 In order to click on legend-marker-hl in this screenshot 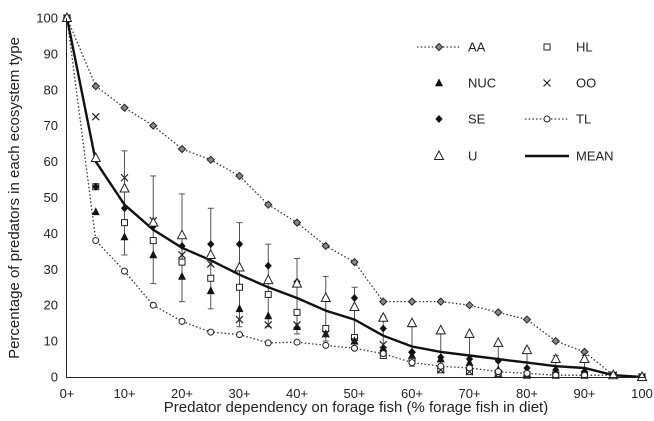, I will do `click(547, 47)`.